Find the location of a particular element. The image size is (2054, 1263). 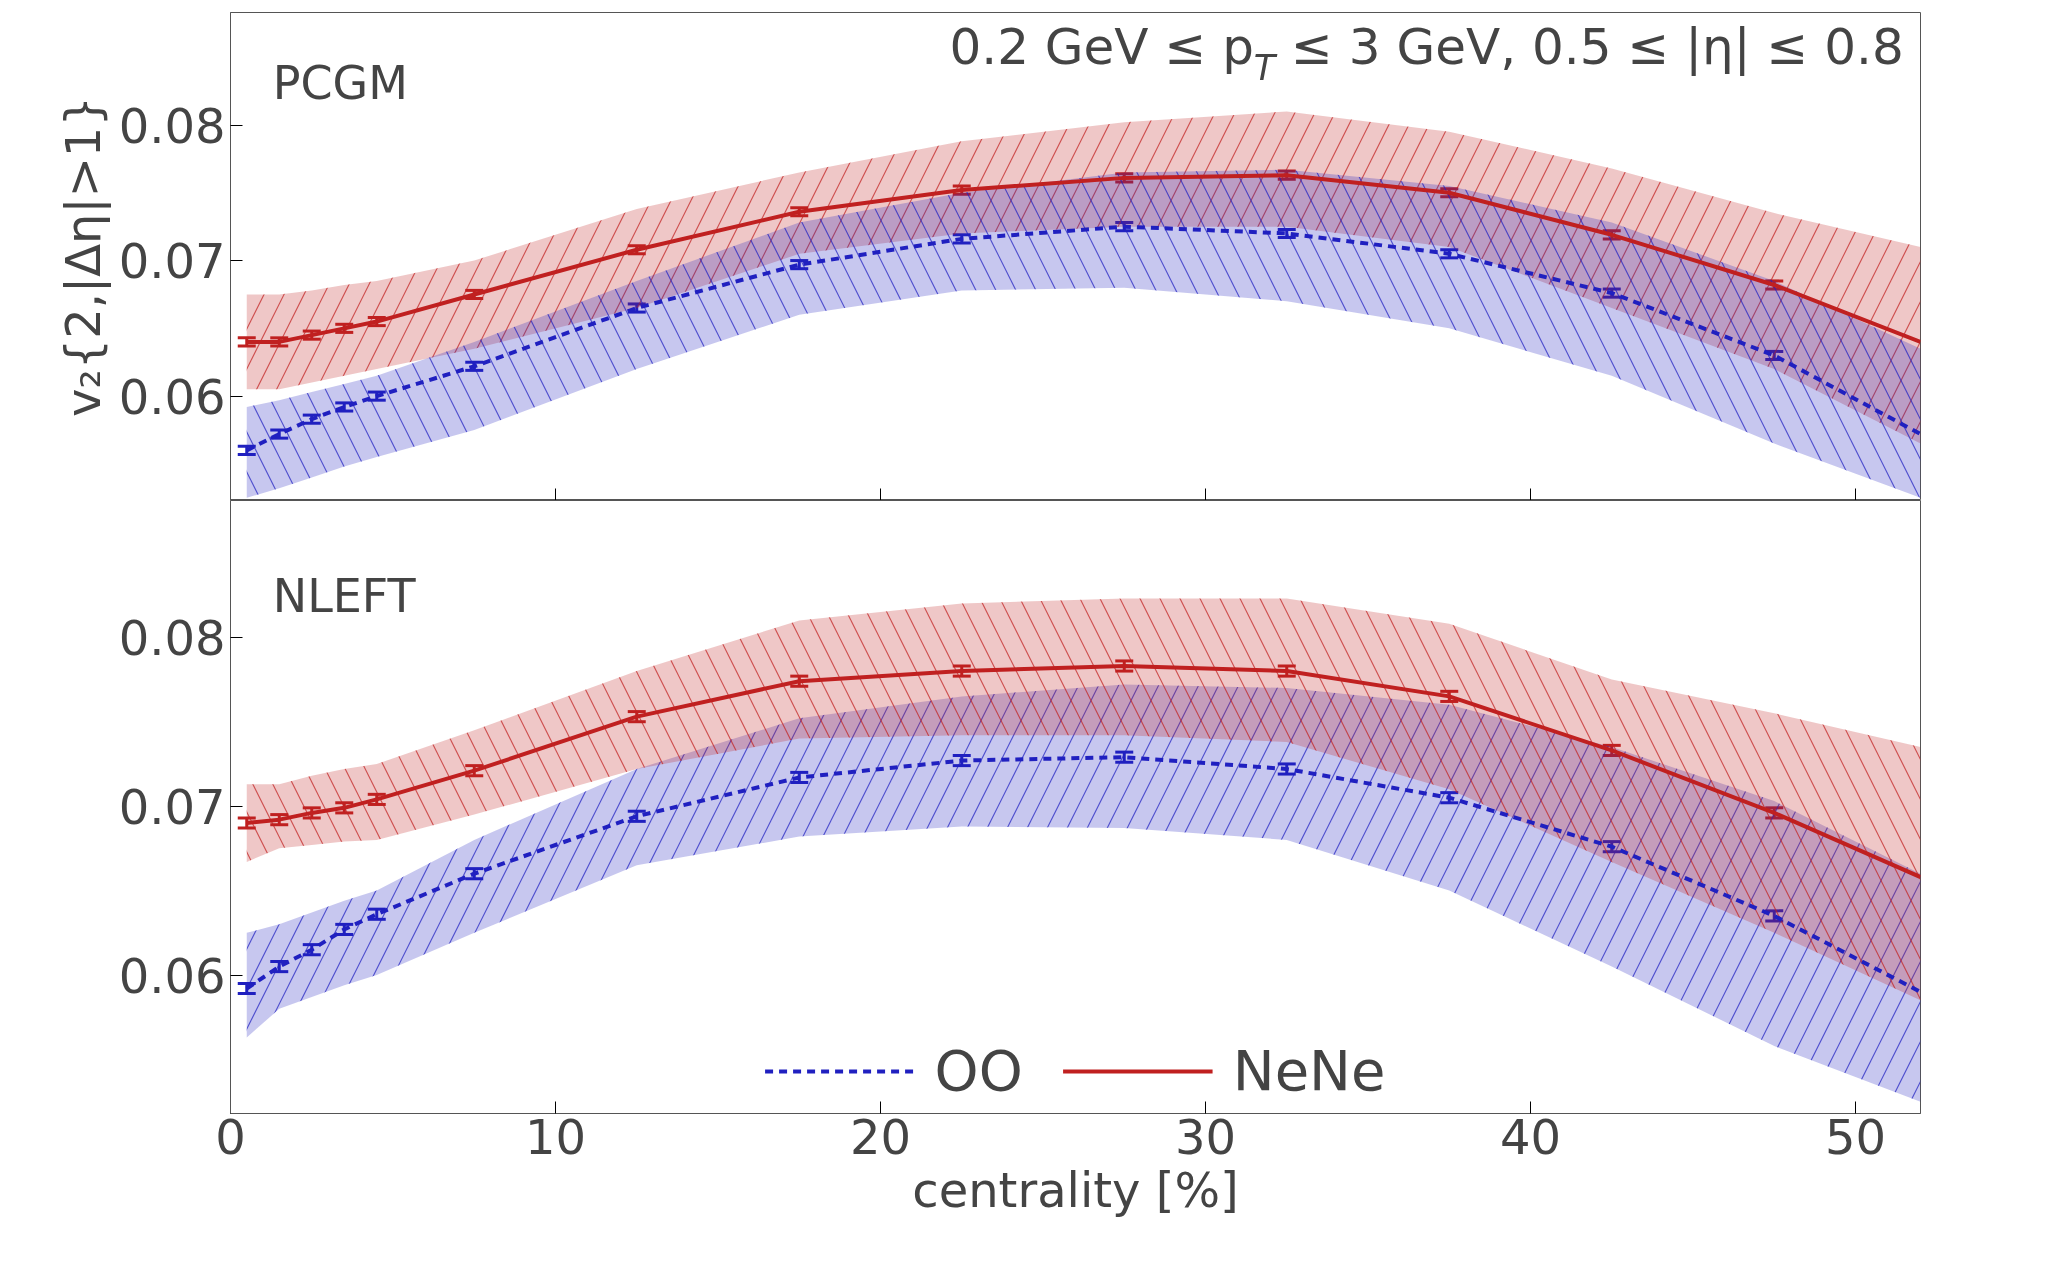

legend-label: NeNe is located at coordinates (1309, 1070).